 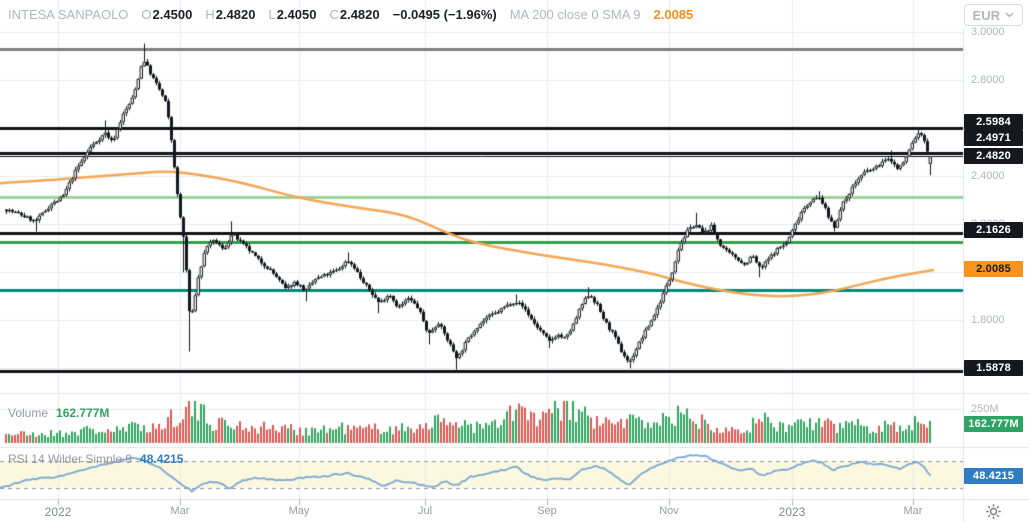 I want to click on currency-selector-button: EUR, so click(x=993, y=15).